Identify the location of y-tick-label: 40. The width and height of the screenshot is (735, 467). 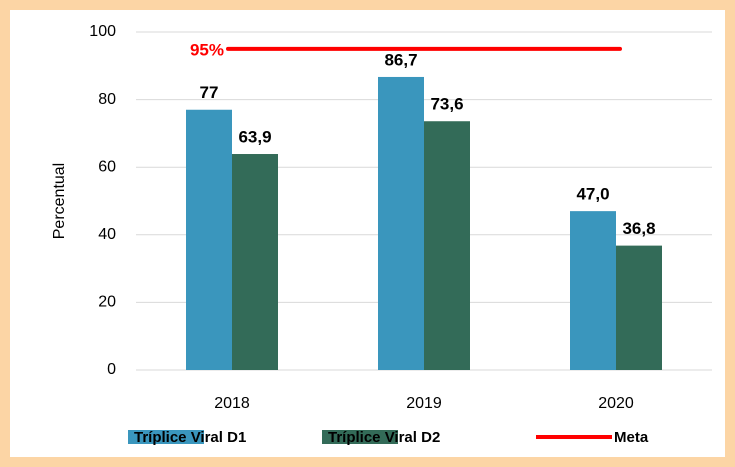
(107, 234).